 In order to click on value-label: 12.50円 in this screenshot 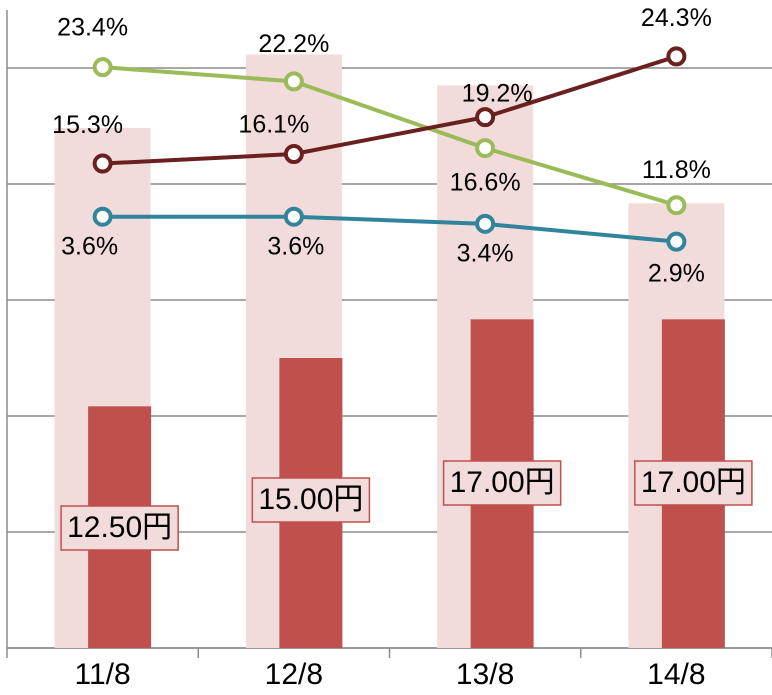, I will do `click(119, 527)`.